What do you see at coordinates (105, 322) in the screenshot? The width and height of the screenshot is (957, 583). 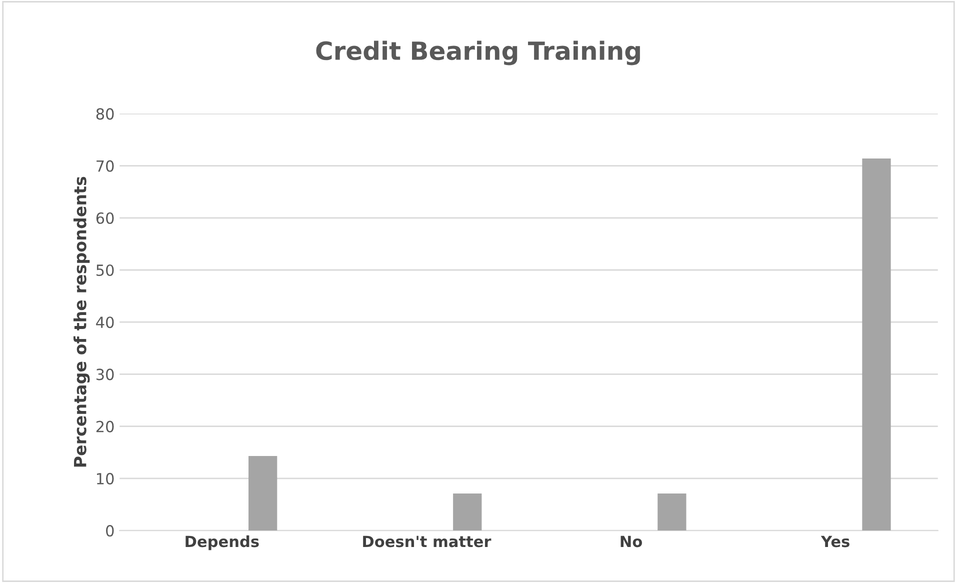 I see `y-tick-label: 40` at bounding box center [105, 322].